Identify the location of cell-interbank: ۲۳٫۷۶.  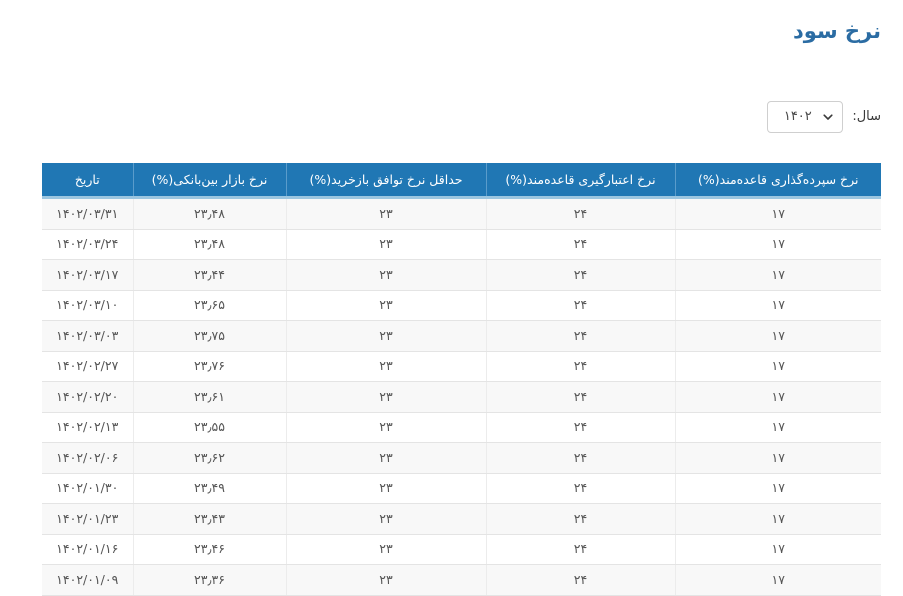
(209, 366).